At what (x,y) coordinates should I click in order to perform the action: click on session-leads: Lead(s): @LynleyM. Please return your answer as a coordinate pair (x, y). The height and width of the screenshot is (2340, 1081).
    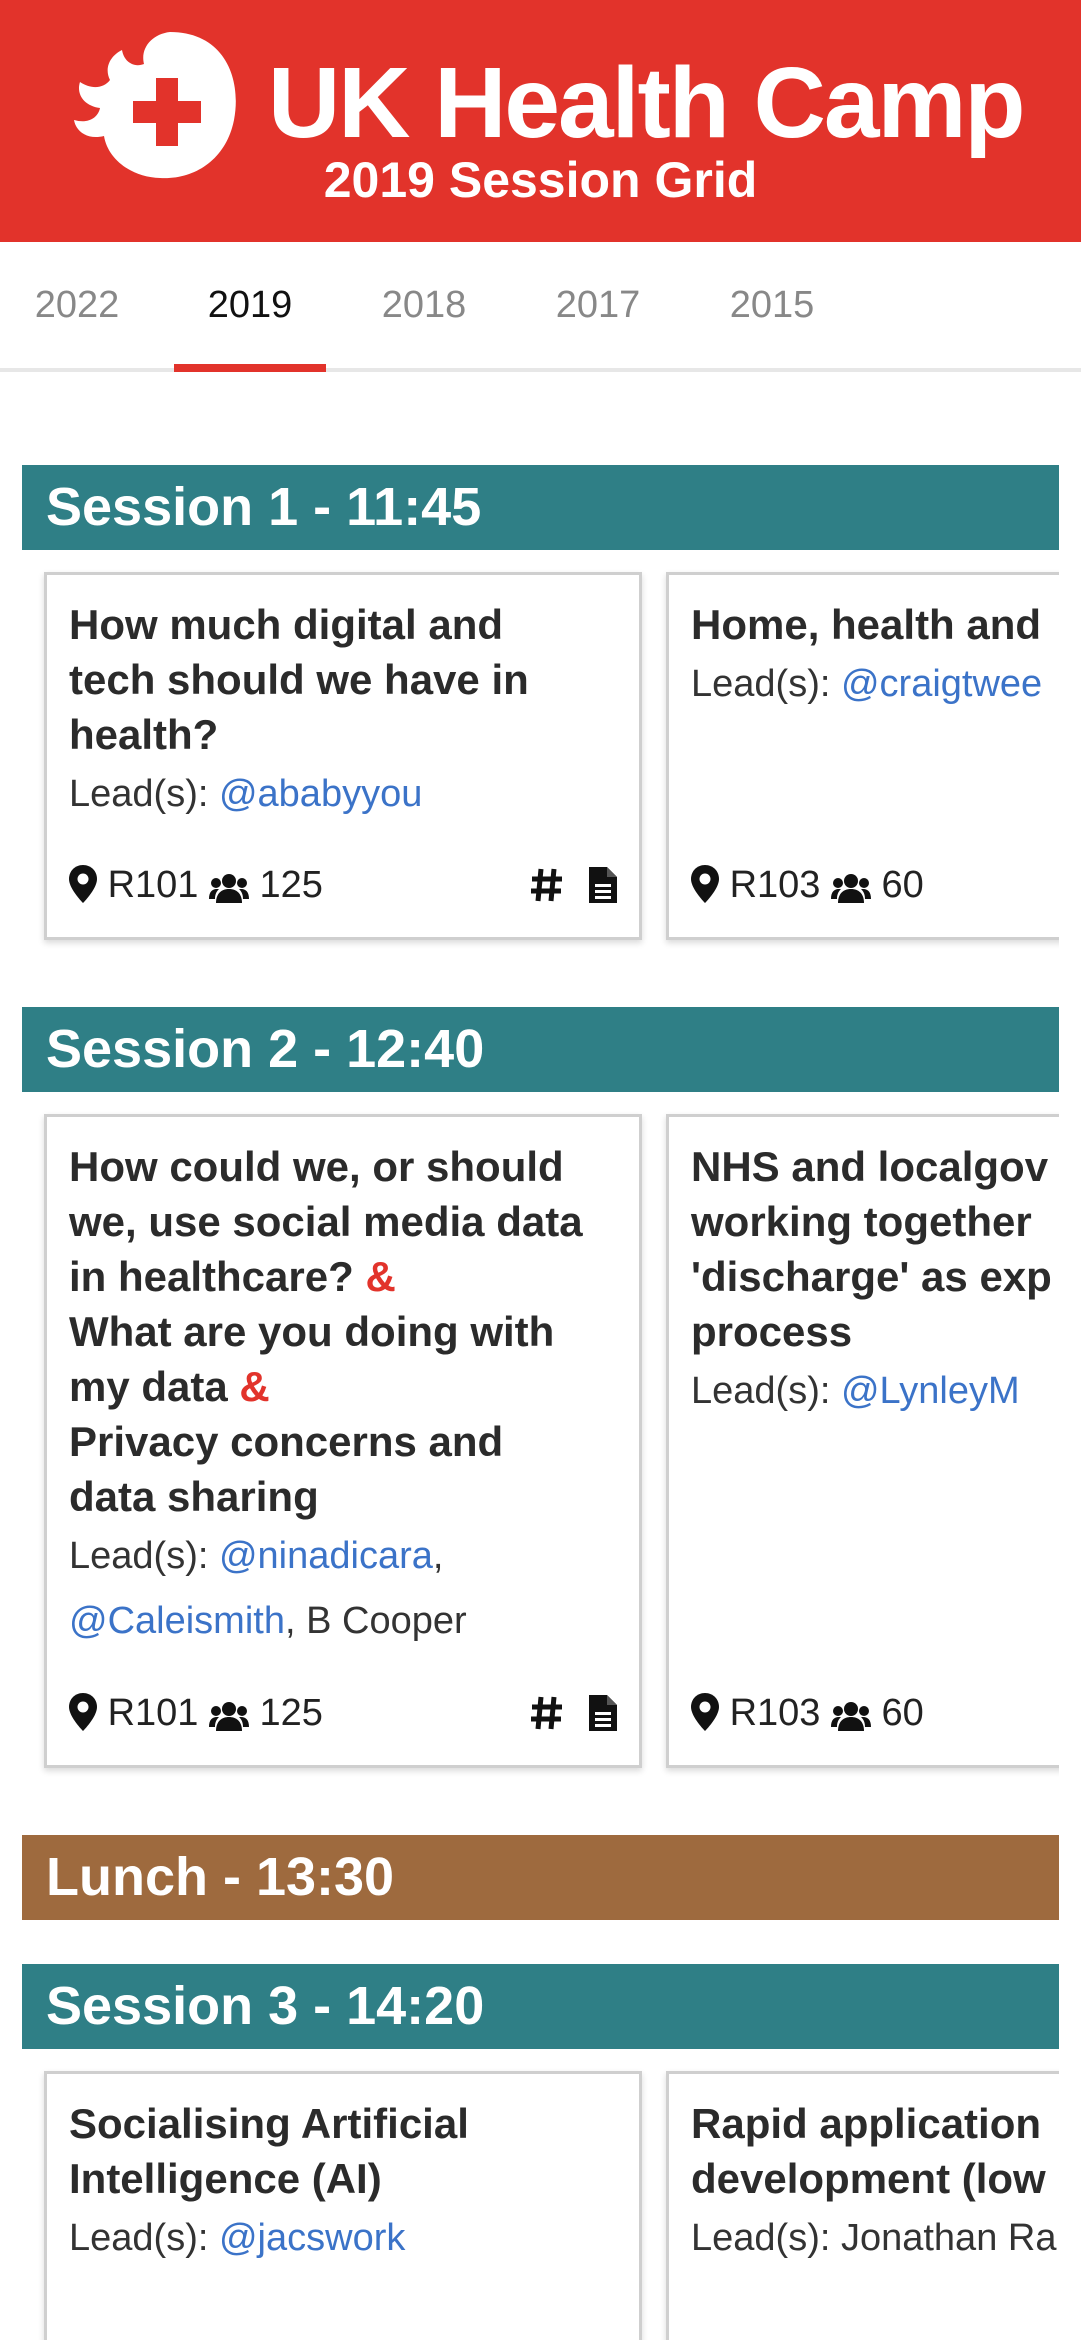
    Looking at the image, I should click on (875, 1391).